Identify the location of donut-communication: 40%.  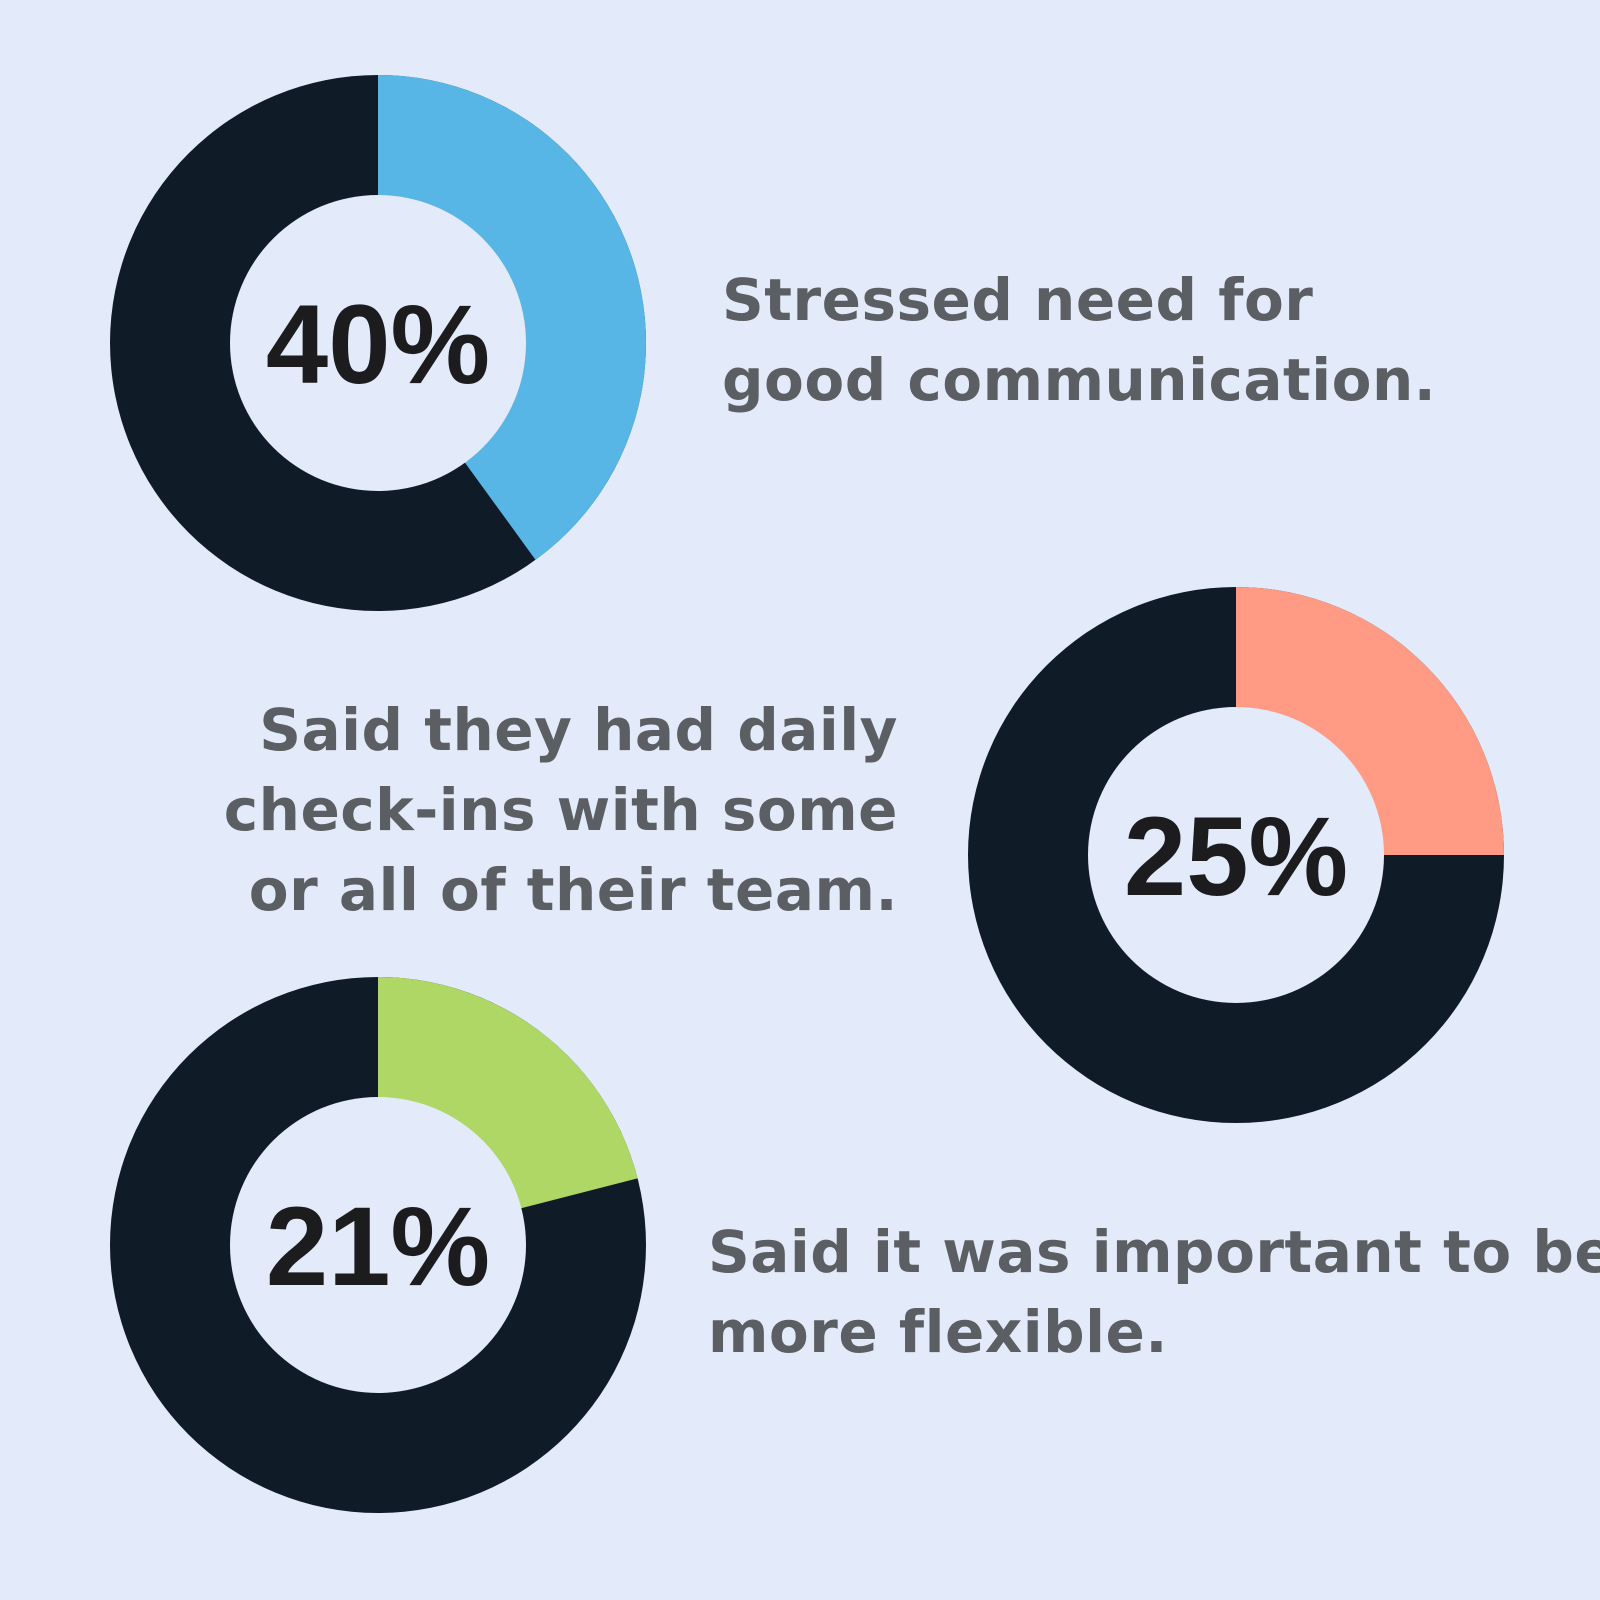
(378, 343).